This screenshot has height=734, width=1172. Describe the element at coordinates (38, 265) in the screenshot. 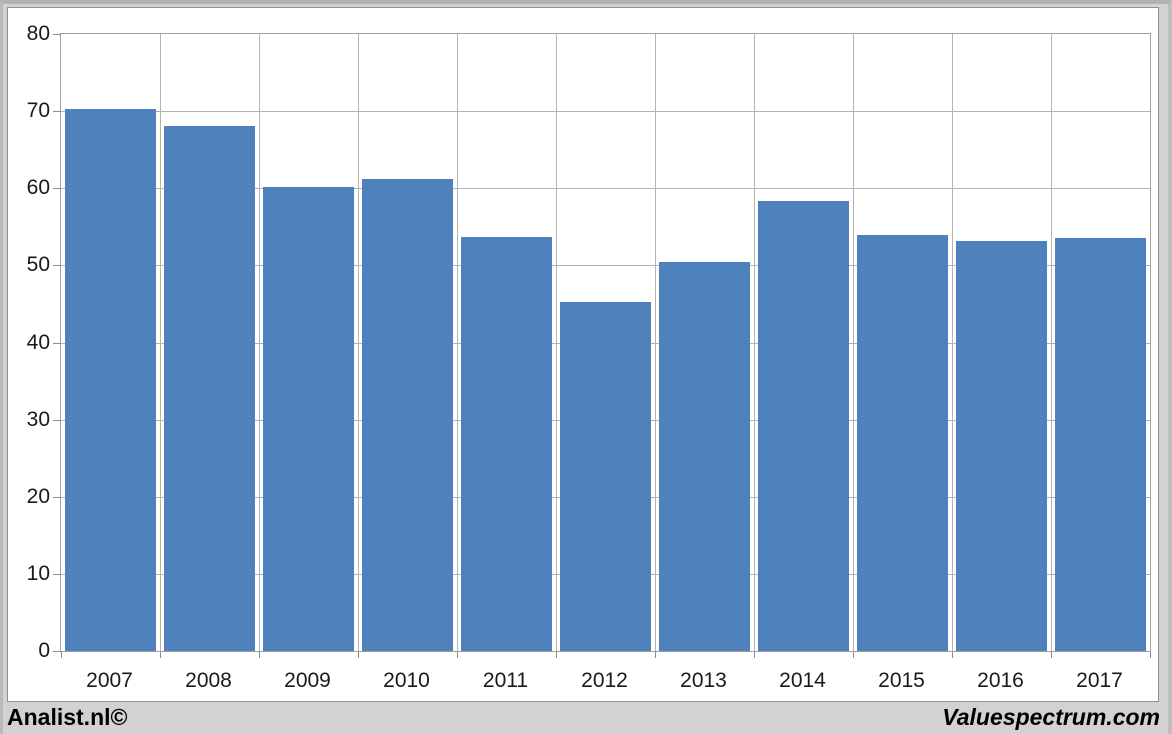

I see `y-axis-label-50: 50` at that location.